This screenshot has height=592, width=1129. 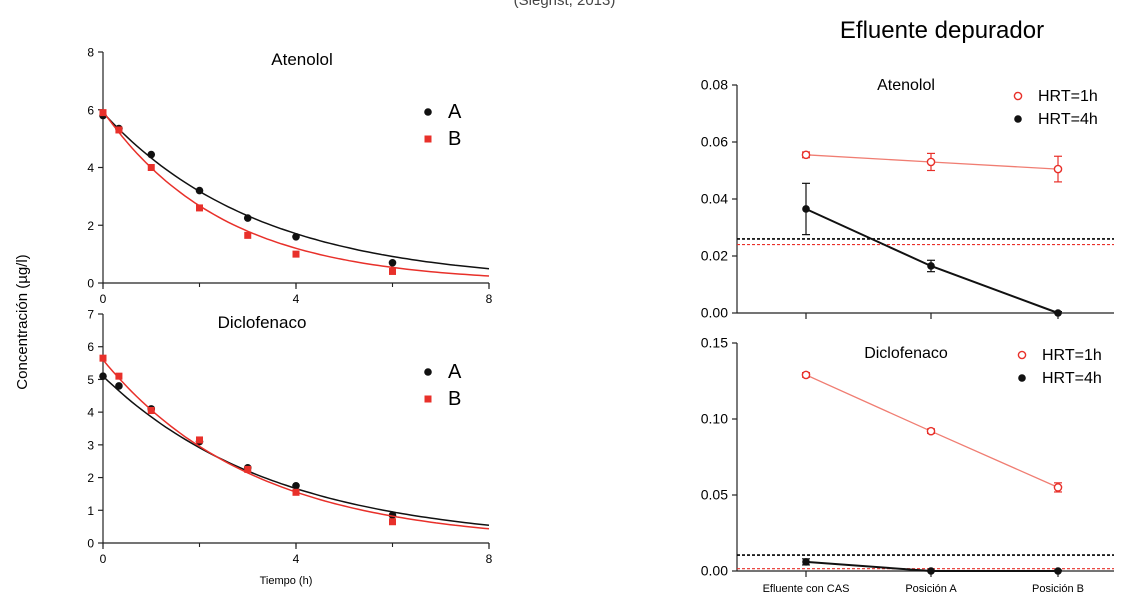 I want to click on y-tick-label: 0.05, so click(x=714, y=495).